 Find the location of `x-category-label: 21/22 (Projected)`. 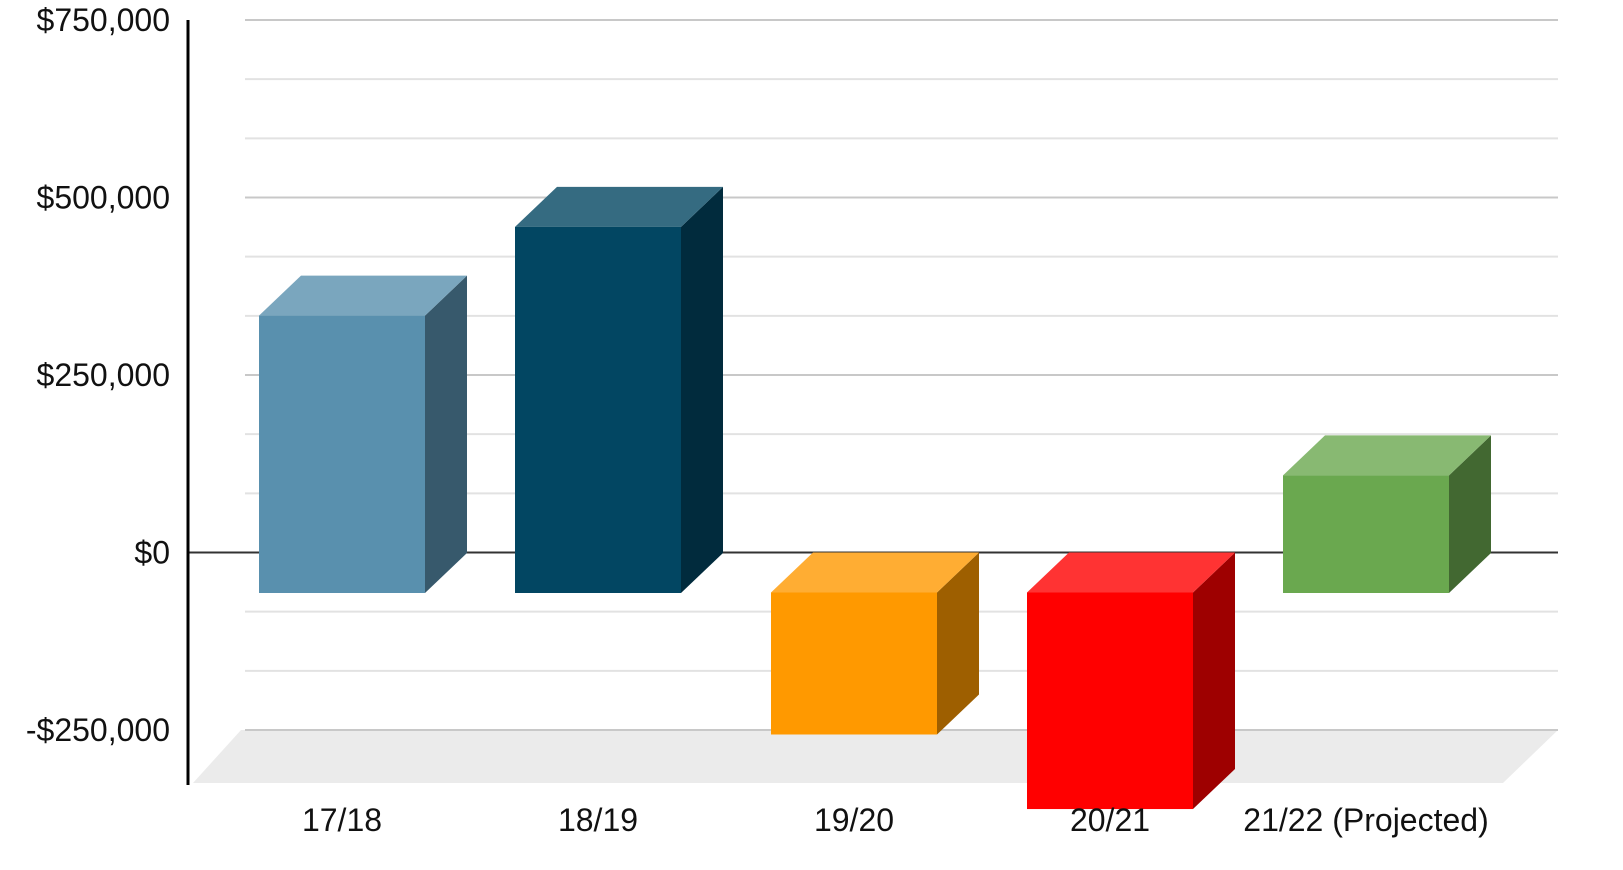

x-category-label: 21/22 (Projected) is located at coordinates (1365, 820).